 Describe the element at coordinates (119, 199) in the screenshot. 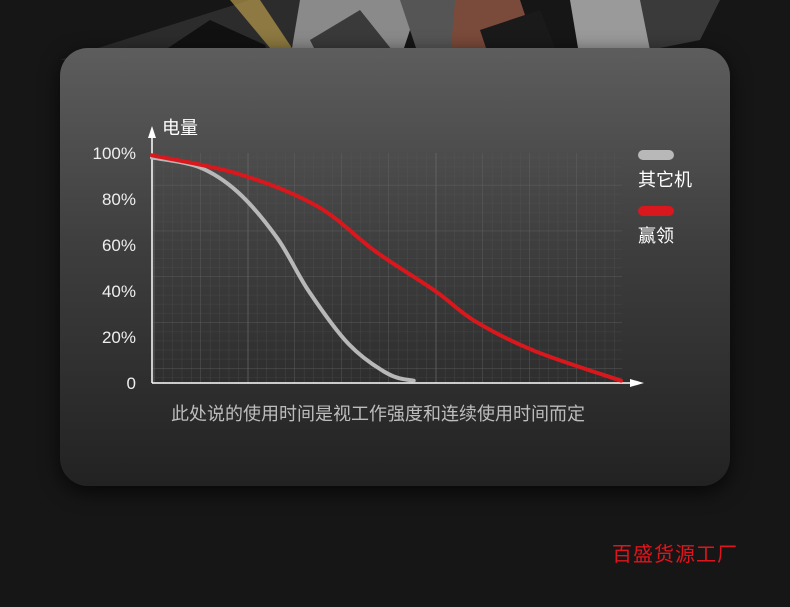

I see `y-tick-label: 80%` at that location.